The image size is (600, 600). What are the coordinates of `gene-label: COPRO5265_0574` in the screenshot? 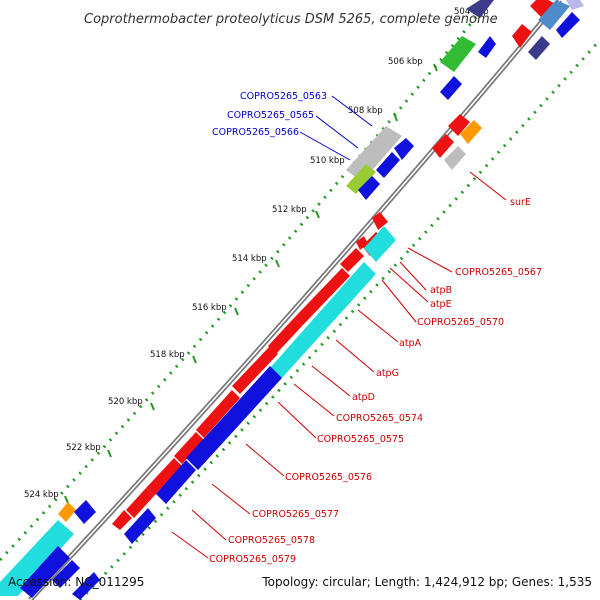 It's located at (379, 418).